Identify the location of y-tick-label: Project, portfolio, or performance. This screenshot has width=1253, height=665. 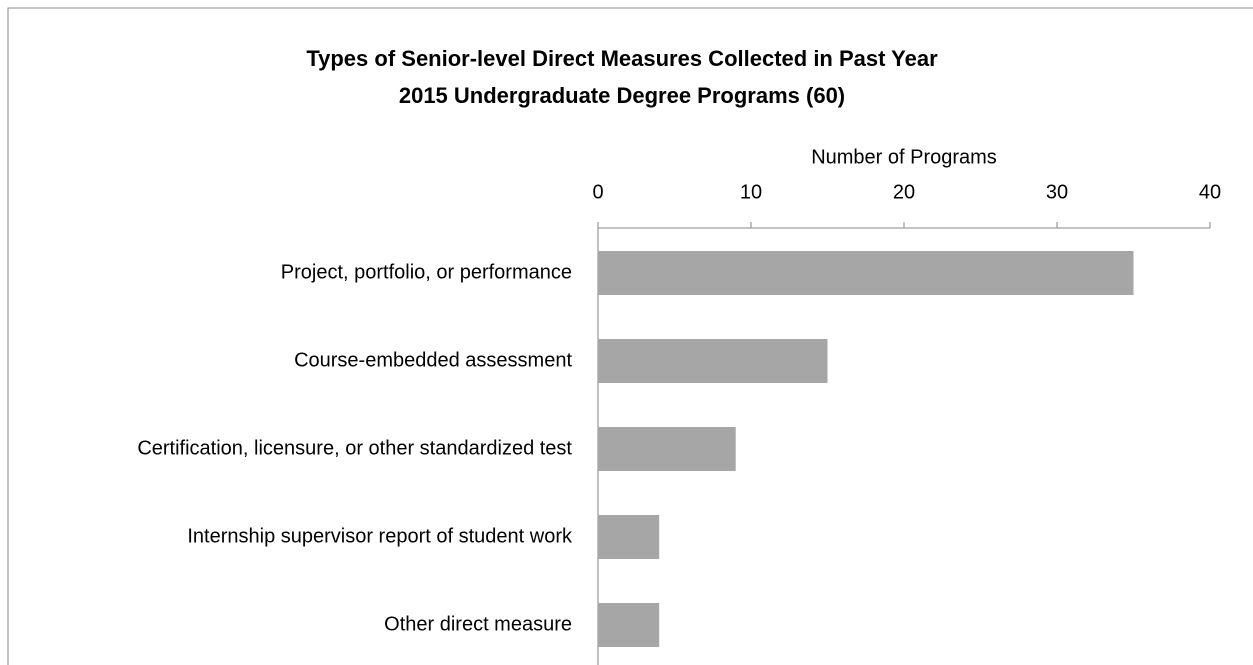
(426, 272).